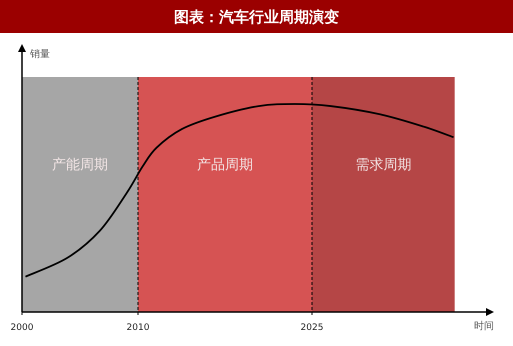 Image resolution: width=513 pixels, height=346 pixels. I want to click on x-tick-label: 2010, so click(138, 328).